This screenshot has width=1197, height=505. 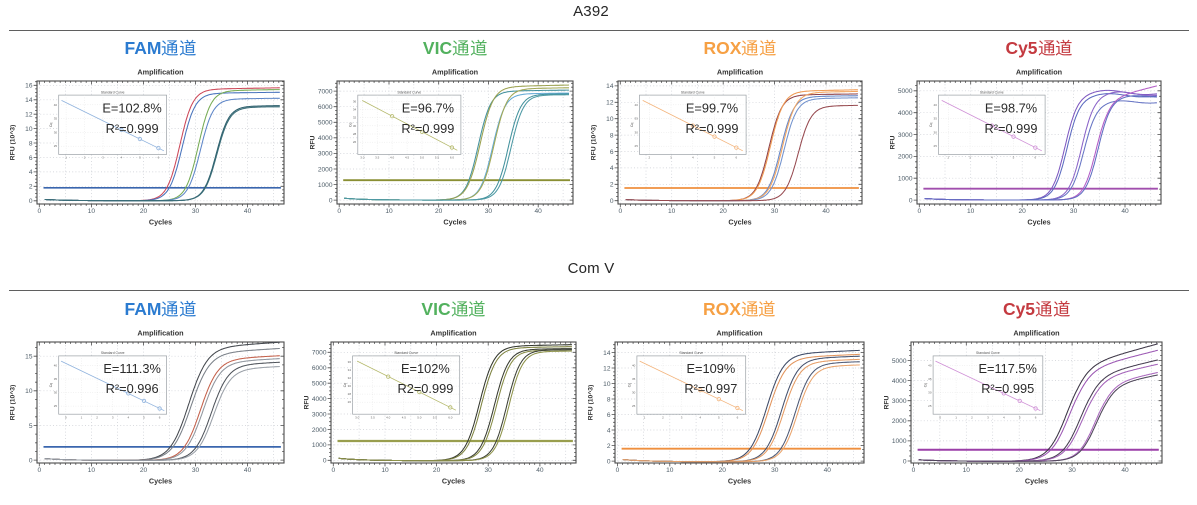 What do you see at coordinates (170, 48) in the screenshot?
I see `cjk-glyph-tong` at bounding box center [170, 48].